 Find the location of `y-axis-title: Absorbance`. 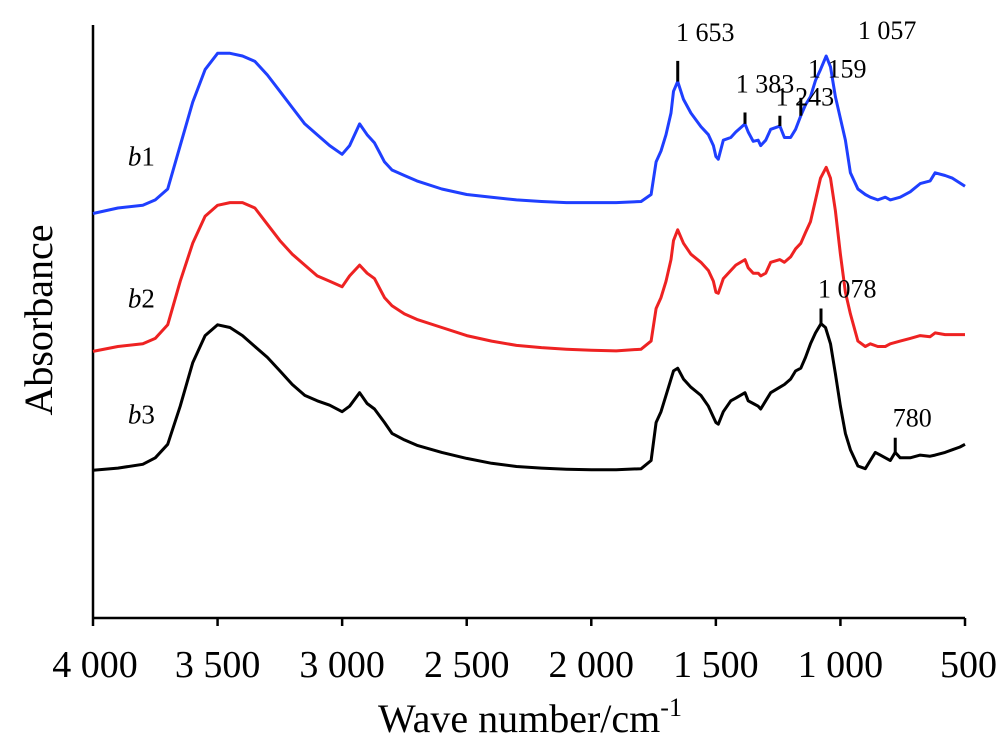

y-axis-title: Absorbance is located at coordinates (38, 319).